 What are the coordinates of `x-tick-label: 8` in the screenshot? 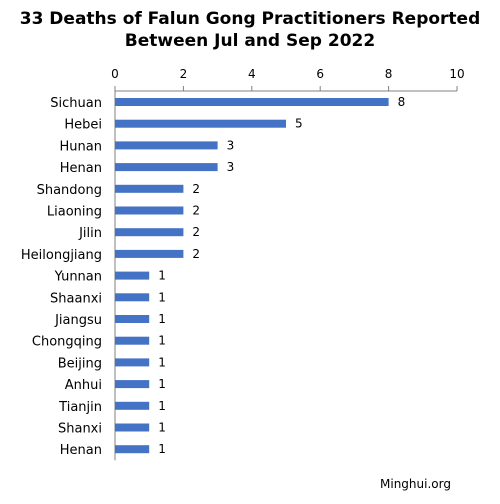 It's located at (389, 74).